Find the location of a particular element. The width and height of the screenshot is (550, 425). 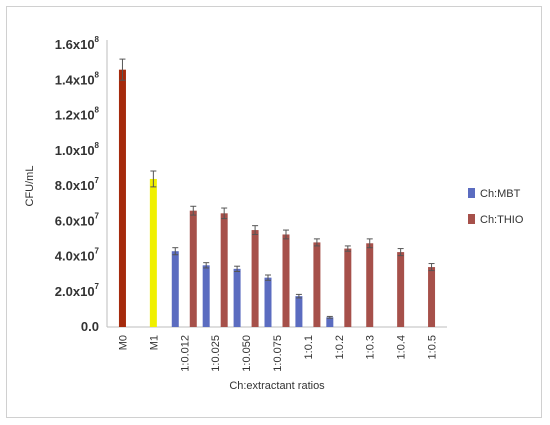

bar-m0 is located at coordinates (122, 198).